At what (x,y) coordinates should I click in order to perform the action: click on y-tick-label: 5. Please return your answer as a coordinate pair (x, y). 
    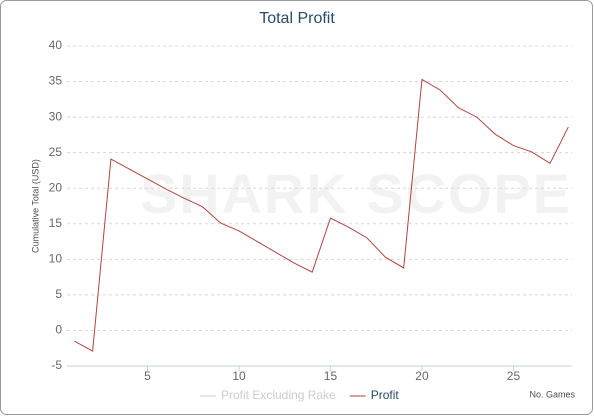
    Looking at the image, I should click on (58, 294).